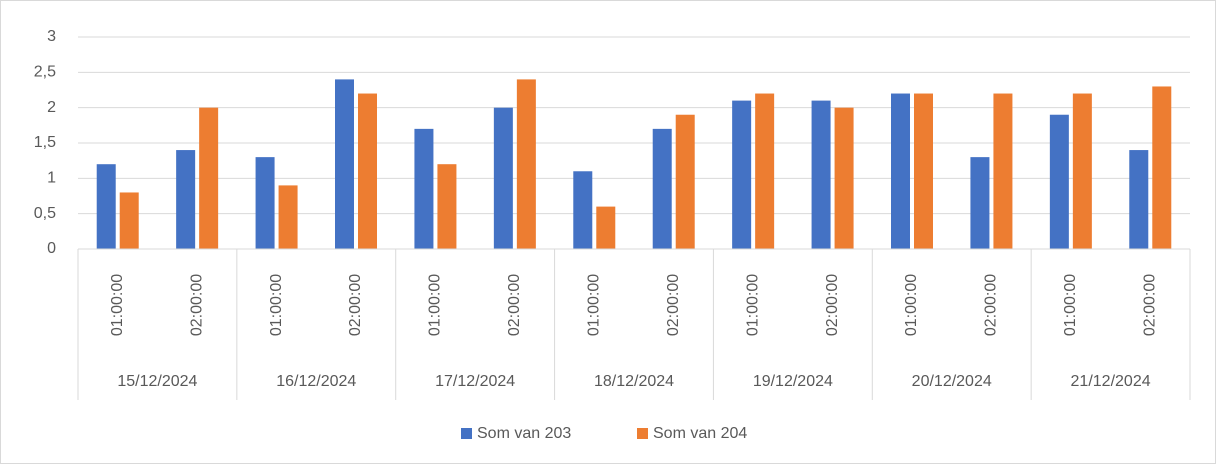 The height and width of the screenshot is (465, 1217). What do you see at coordinates (51, 36) in the screenshot?
I see `y-tick-label: 3` at bounding box center [51, 36].